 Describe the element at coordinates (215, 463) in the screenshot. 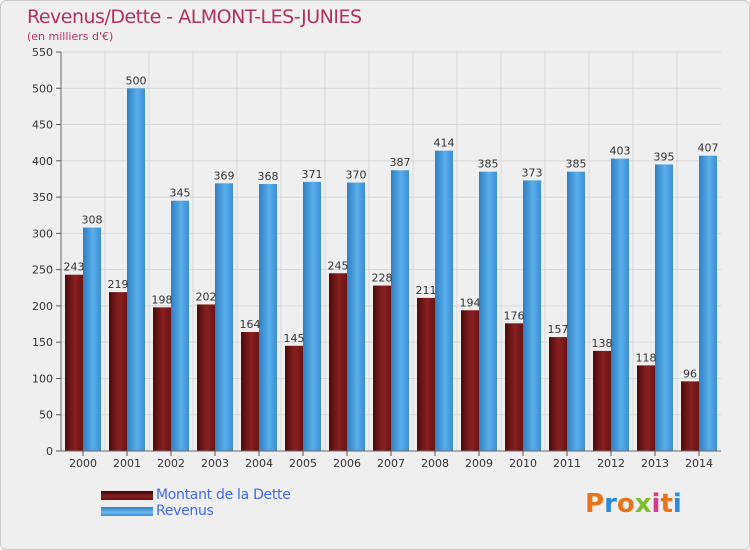

I see `x-tick-label-2003: 2003` at that location.